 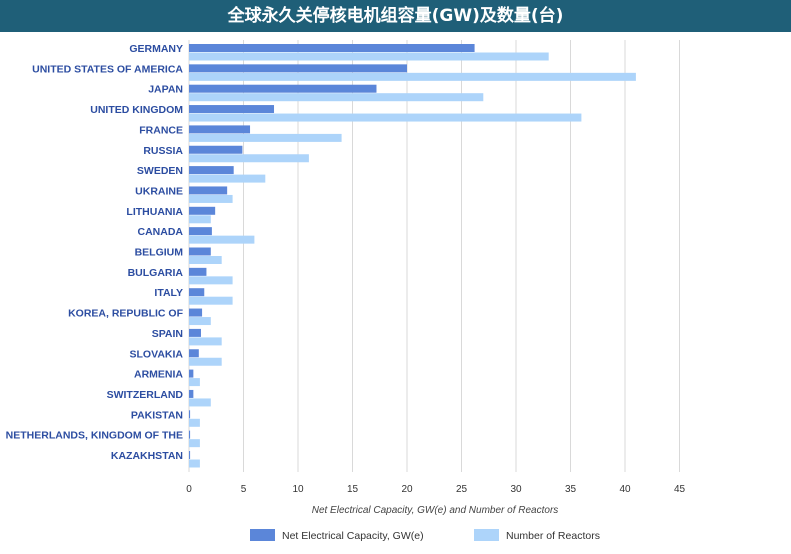 What do you see at coordinates (160, 171) in the screenshot?
I see `category-label: SWEDEN` at bounding box center [160, 171].